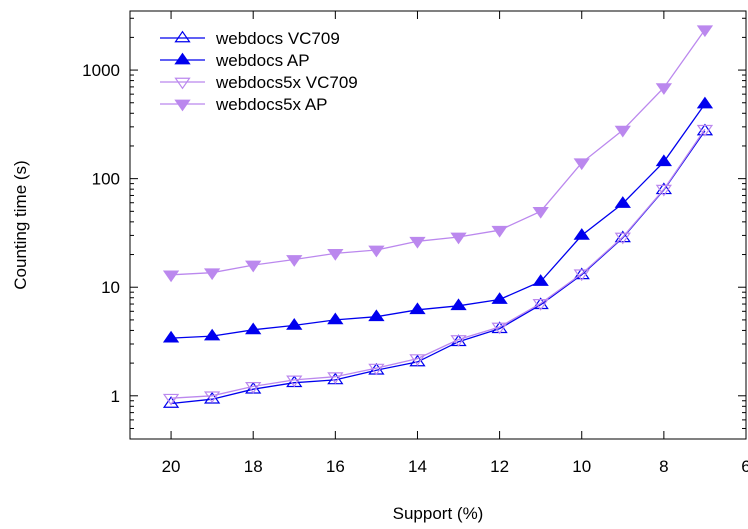 The height and width of the screenshot is (529, 748). Describe the element at coordinates (663, 466) in the screenshot. I see `x-tick-label: 8` at that location.